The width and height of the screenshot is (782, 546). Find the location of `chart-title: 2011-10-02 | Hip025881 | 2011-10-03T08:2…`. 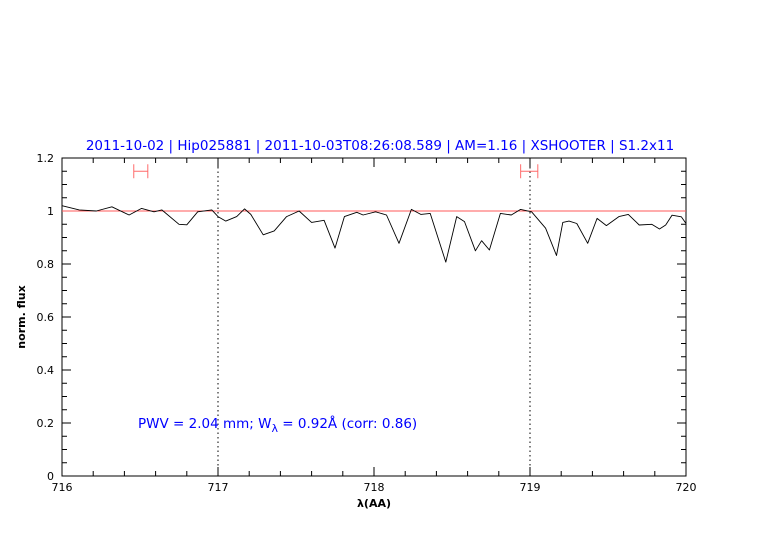

chart-title: 2011-10-02 | Hip025881 | 2011-10-03T08:2… is located at coordinates (380, 146).